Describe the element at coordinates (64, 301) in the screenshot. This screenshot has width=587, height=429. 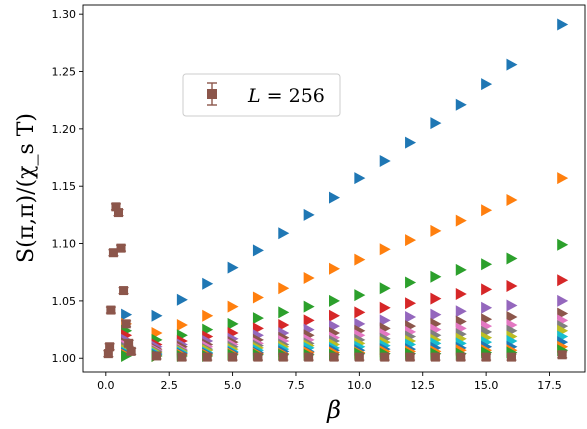
I see `y-tick-label: 1.05` at that location.